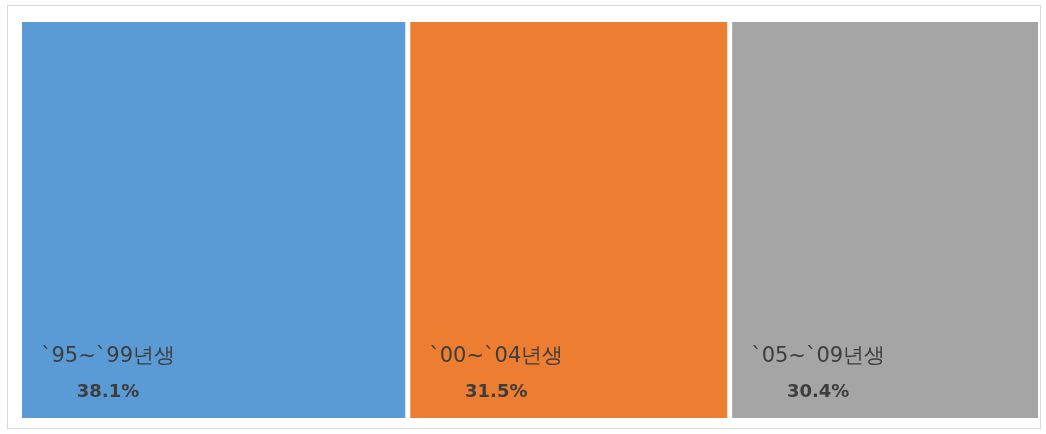  I want to click on data-label: 38.1%, so click(108, 390).